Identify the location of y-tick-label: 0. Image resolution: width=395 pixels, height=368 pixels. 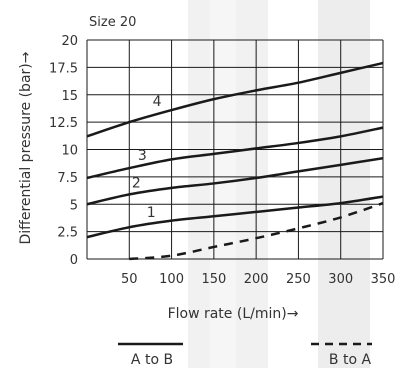
(74, 260).